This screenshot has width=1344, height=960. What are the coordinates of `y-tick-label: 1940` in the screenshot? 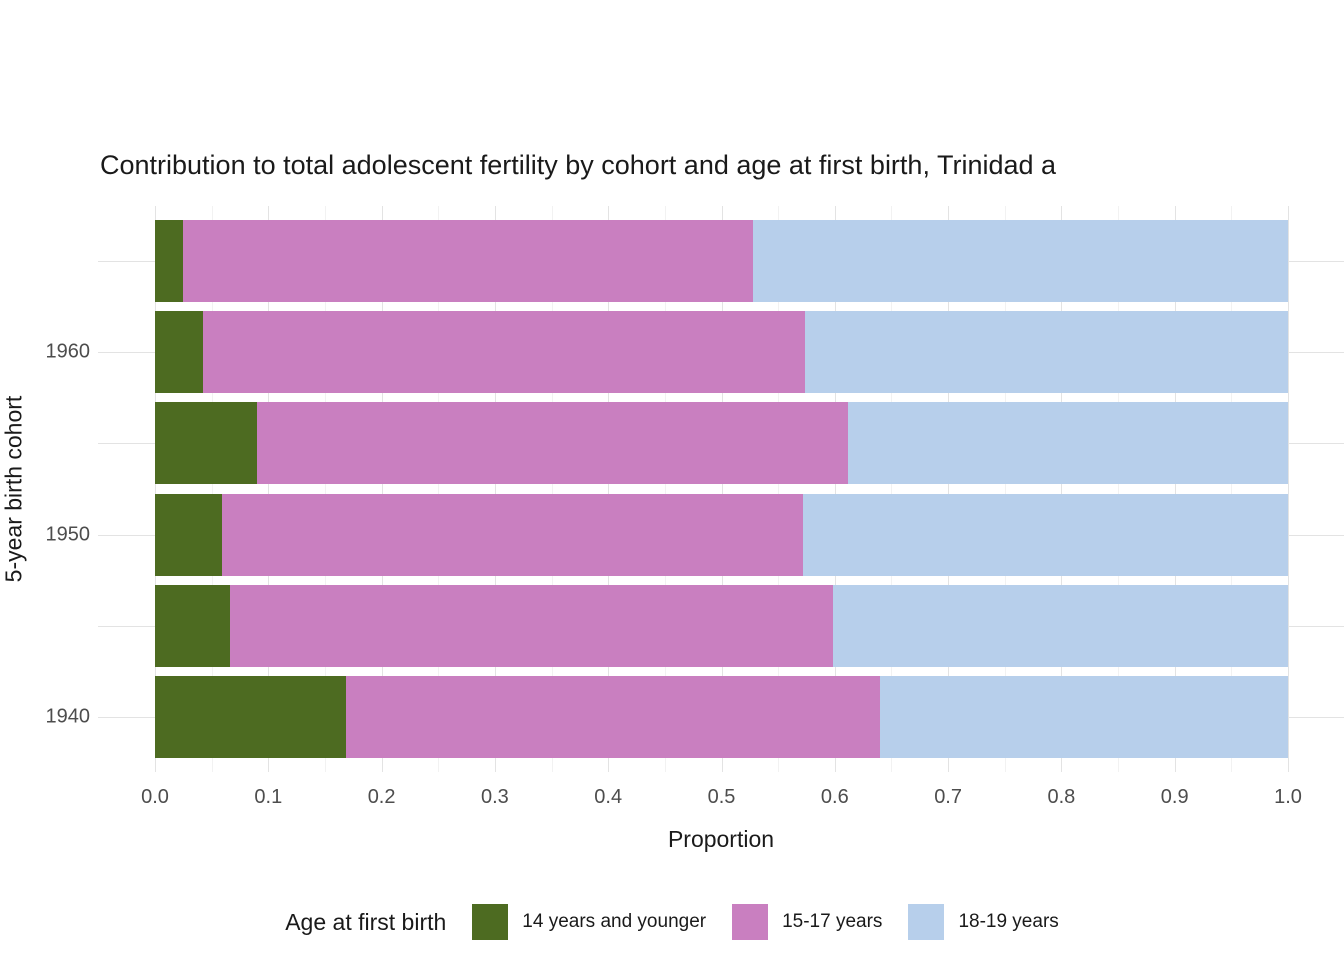 It's located at (68, 716).